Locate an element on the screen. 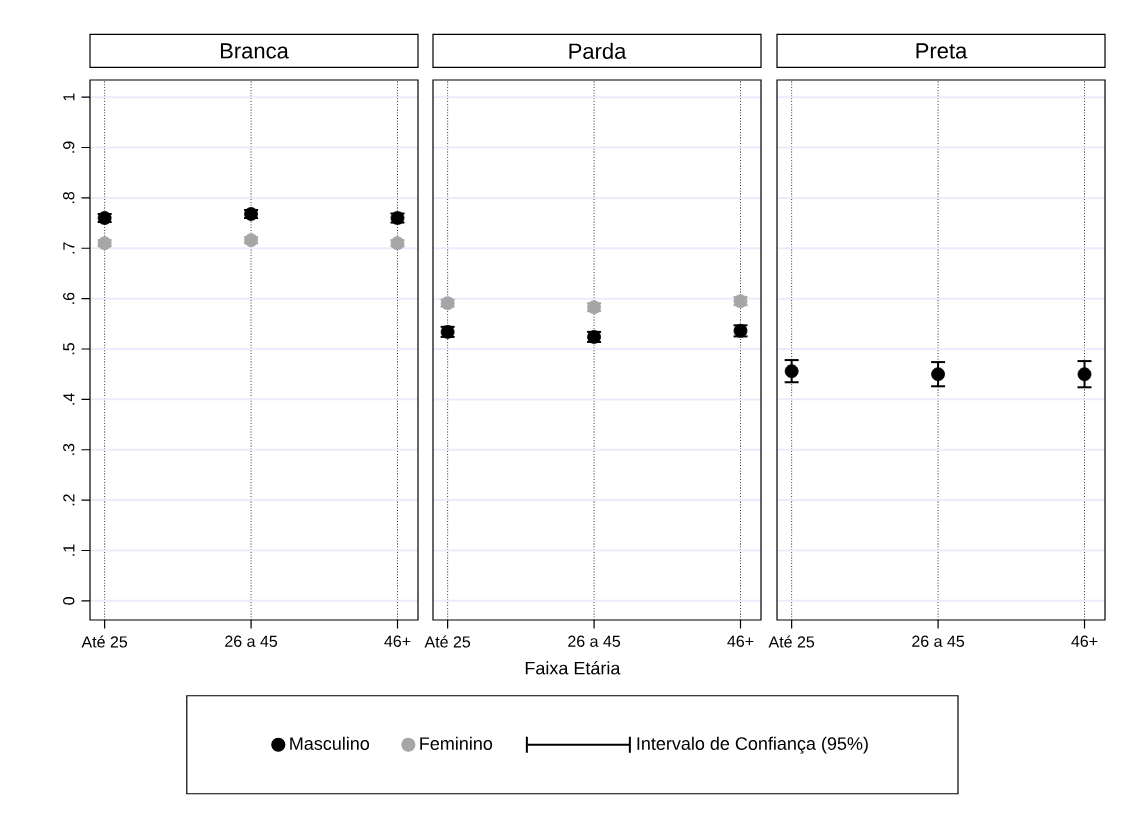 The height and width of the screenshot is (821, 1132). y-tick-label: .1 is located at coordinates (69, 550).